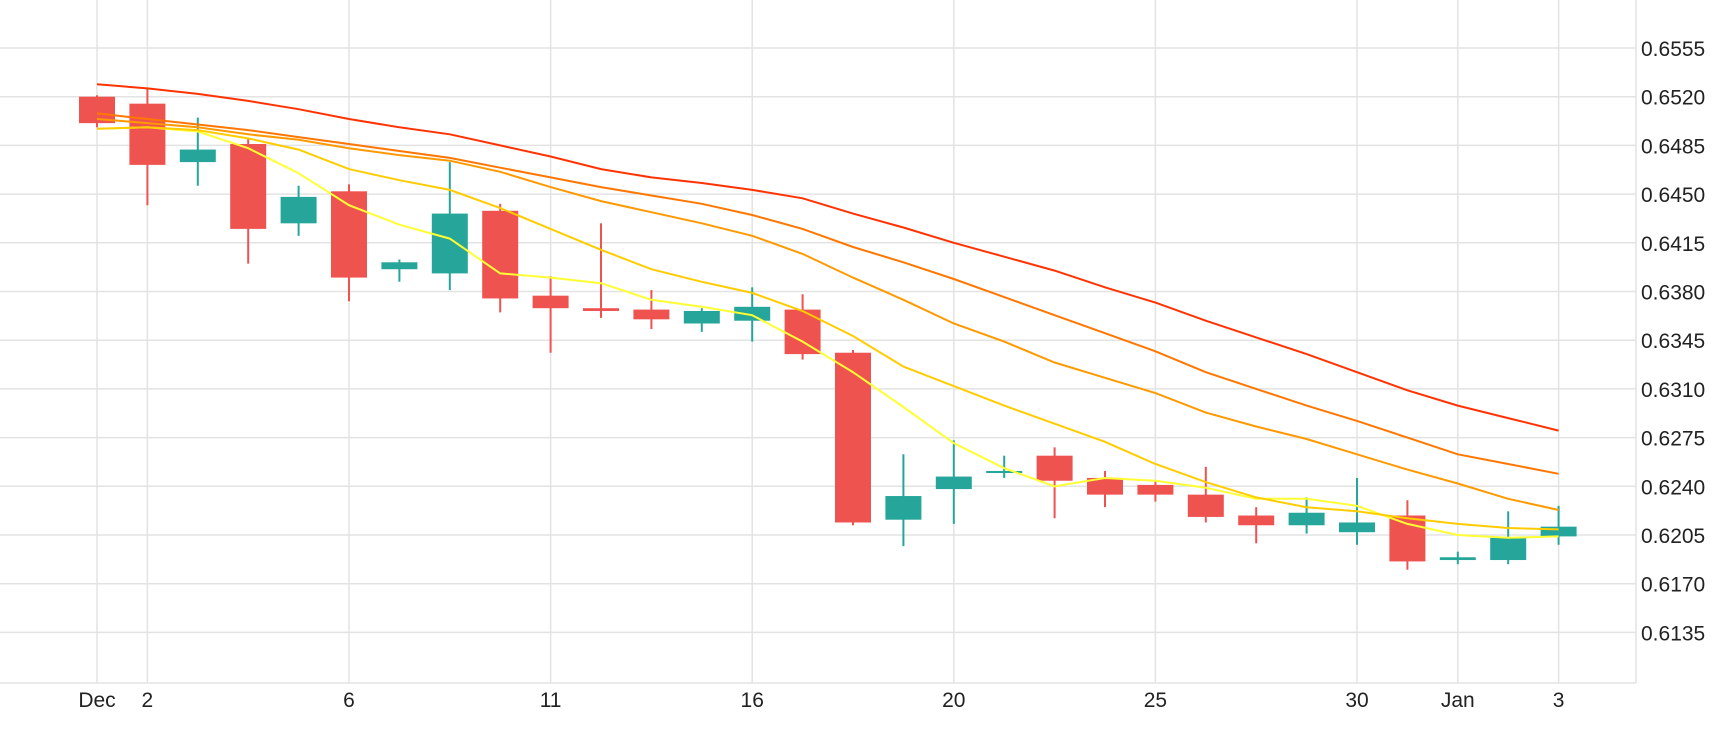  I want to click on y-tick-label: 0.6240, so click(1673, 487).